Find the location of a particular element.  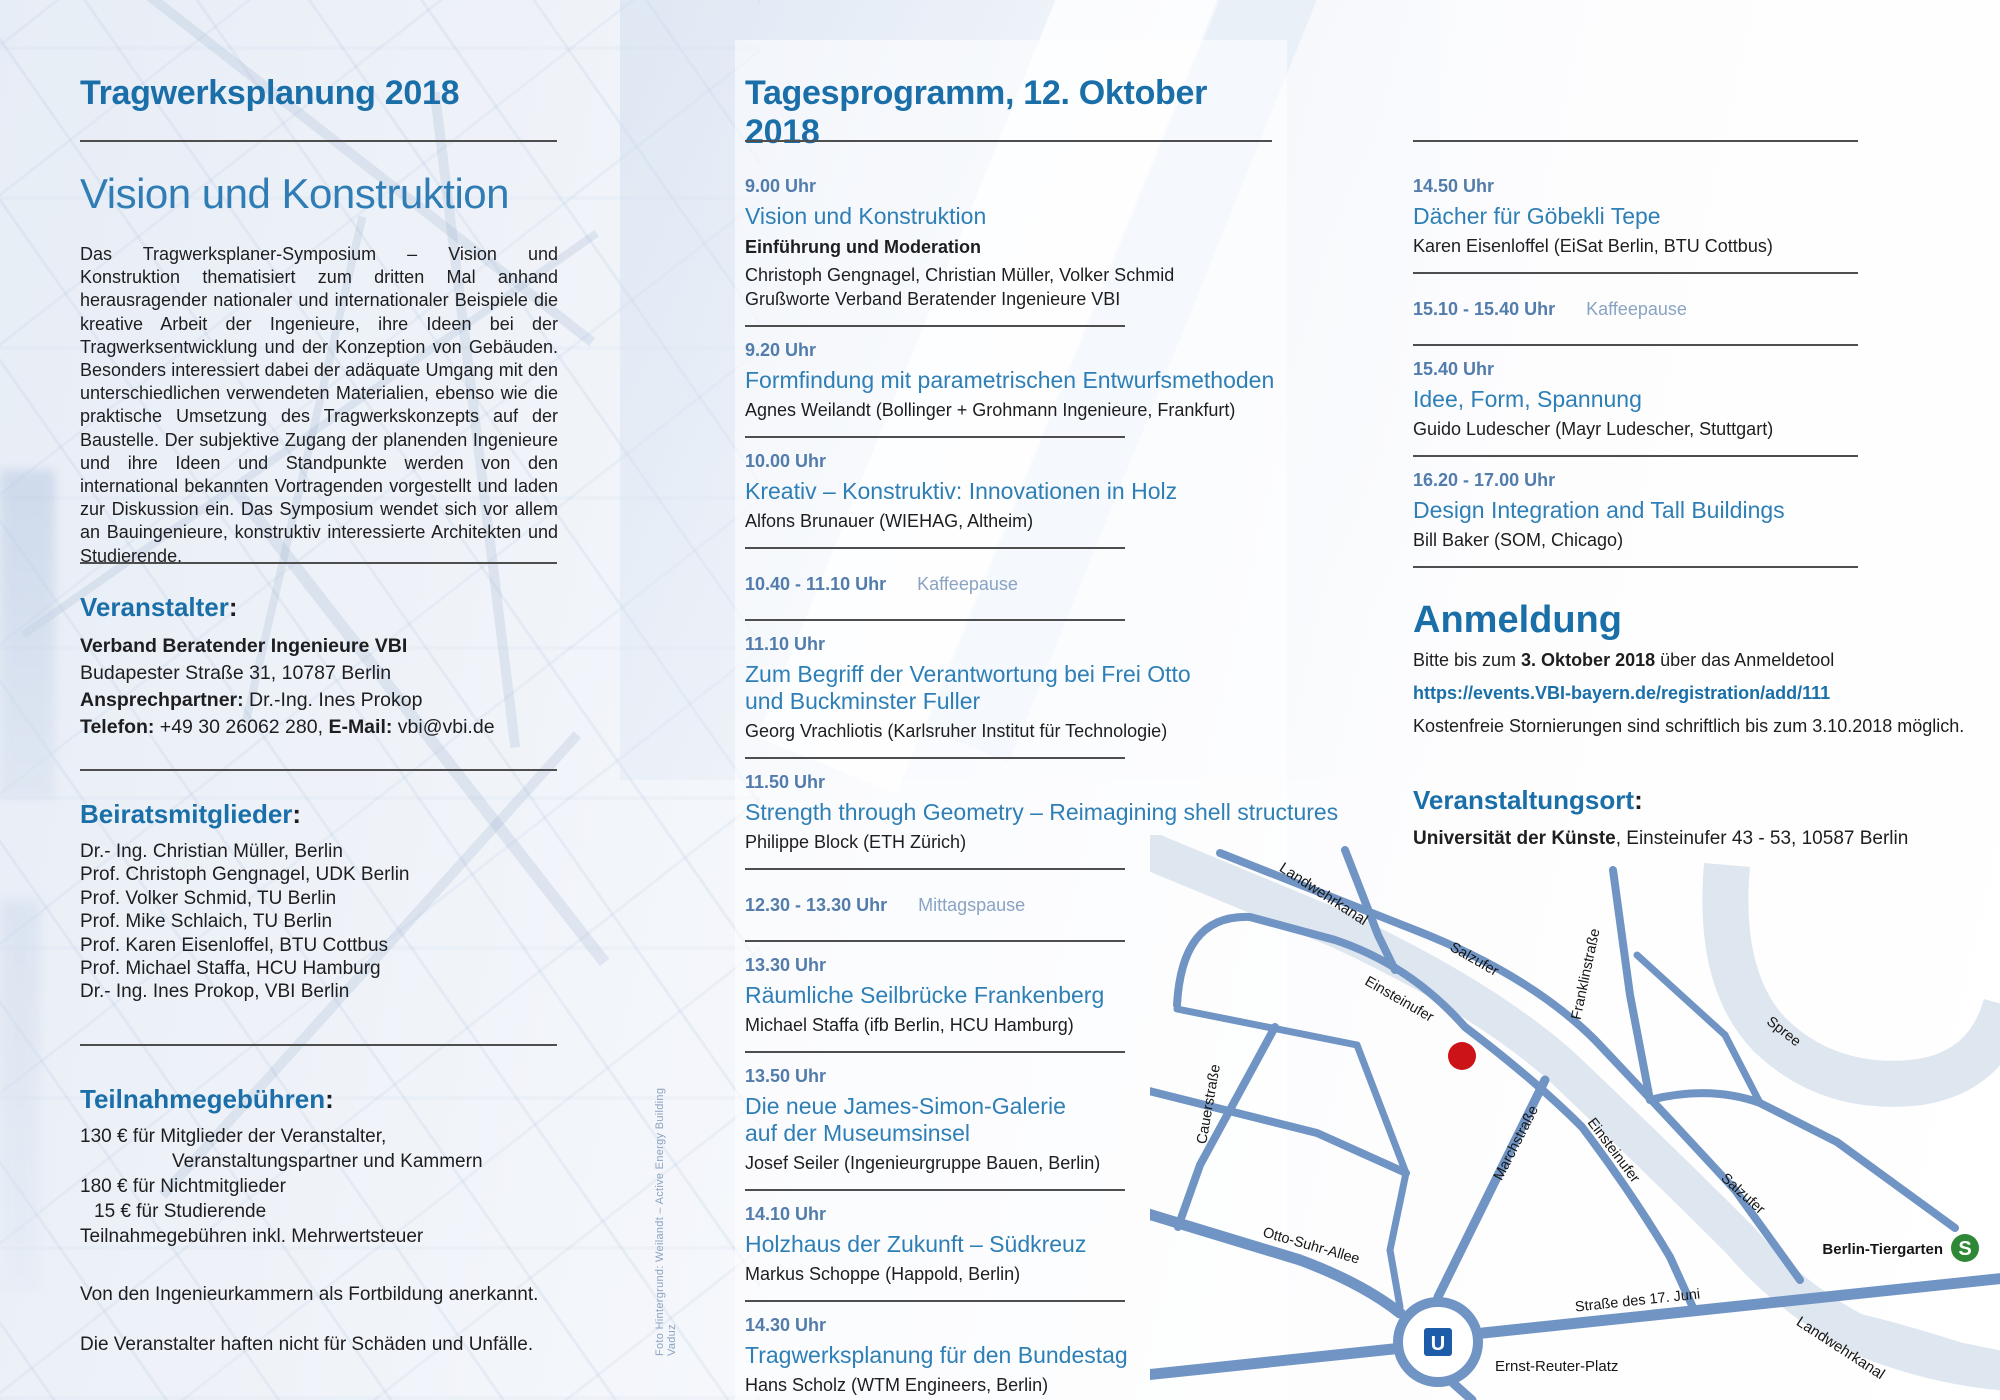

session-title: Die neue James-Simon-Galerie is located at coordinates (905, 1106).